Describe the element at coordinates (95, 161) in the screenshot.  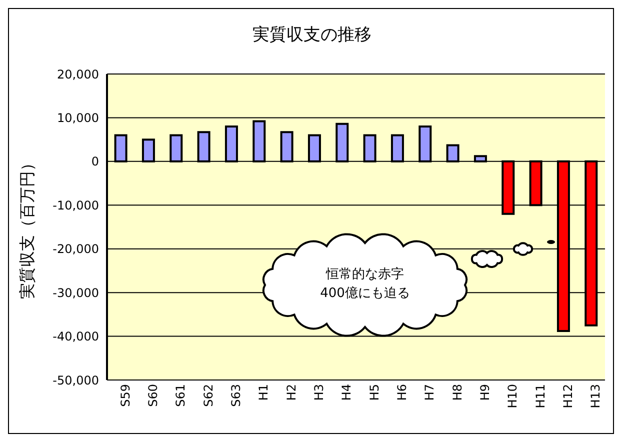
I see `y-tick-label: 0` at that location.